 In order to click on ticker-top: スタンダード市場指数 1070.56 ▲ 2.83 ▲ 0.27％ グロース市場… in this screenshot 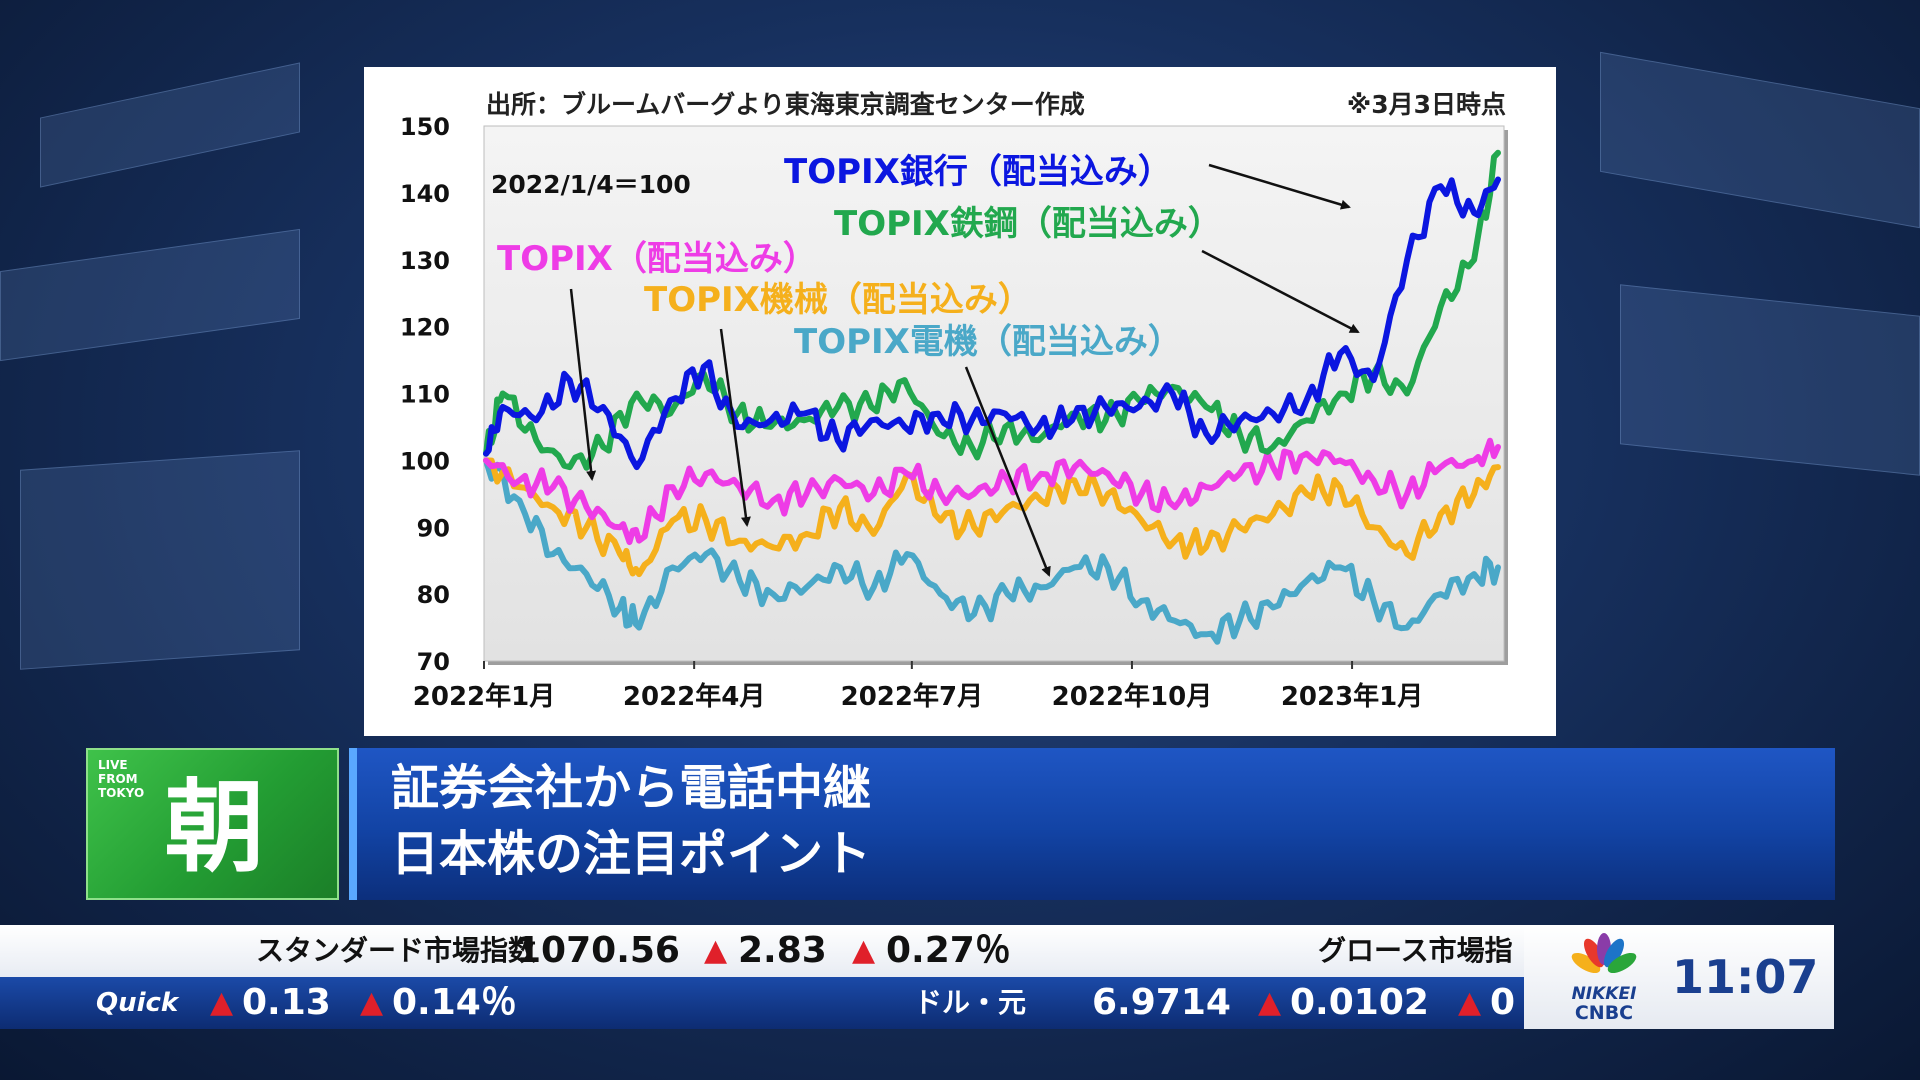, I will do `click(762, 951)`.